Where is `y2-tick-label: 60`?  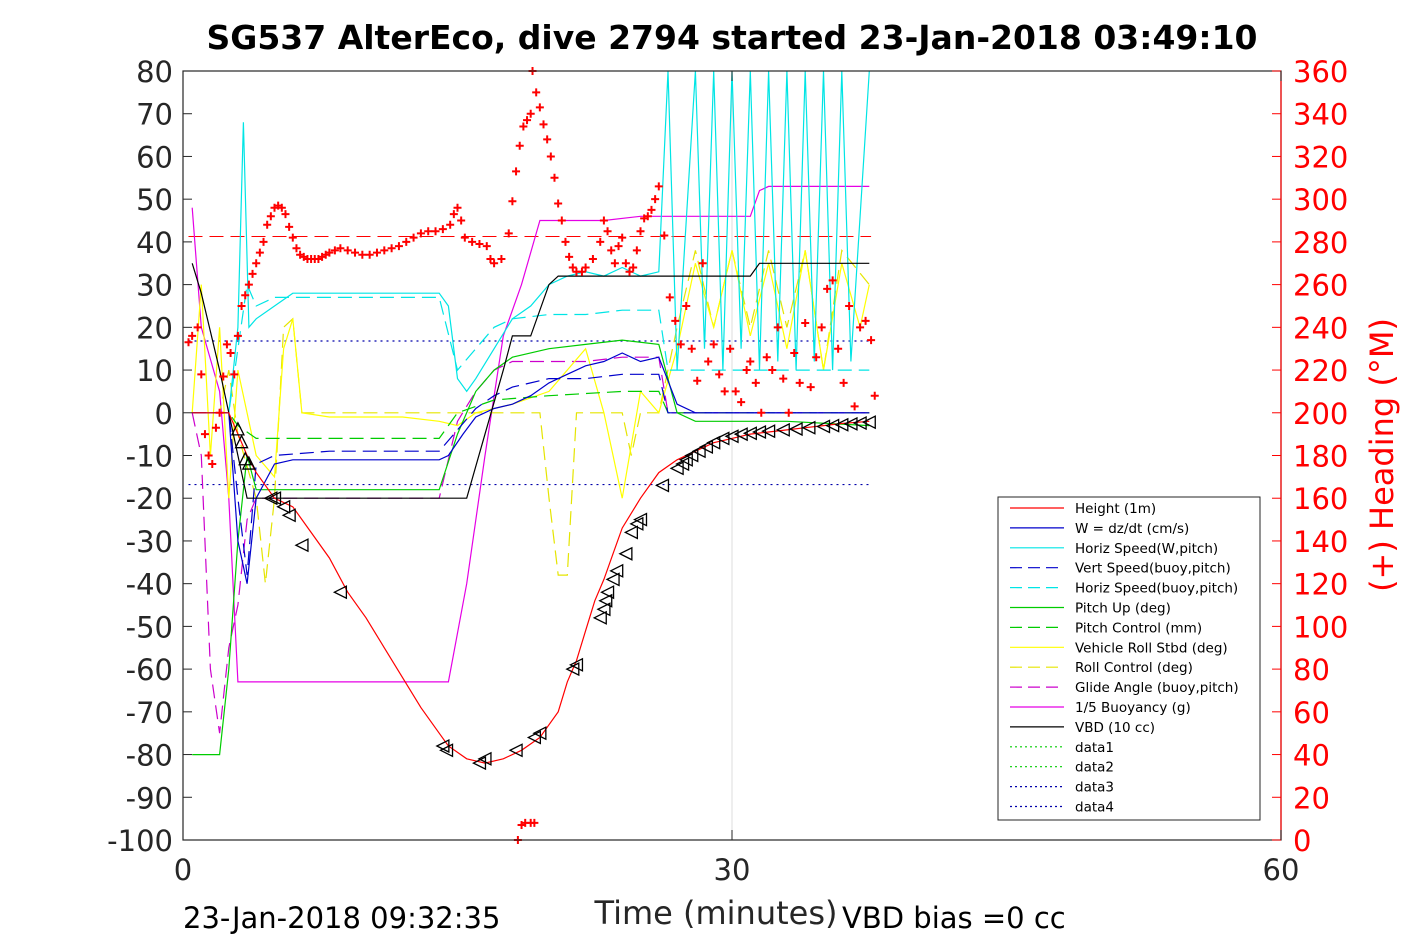 y2-tick-label: 60 is located at coordinates (1311, 713).